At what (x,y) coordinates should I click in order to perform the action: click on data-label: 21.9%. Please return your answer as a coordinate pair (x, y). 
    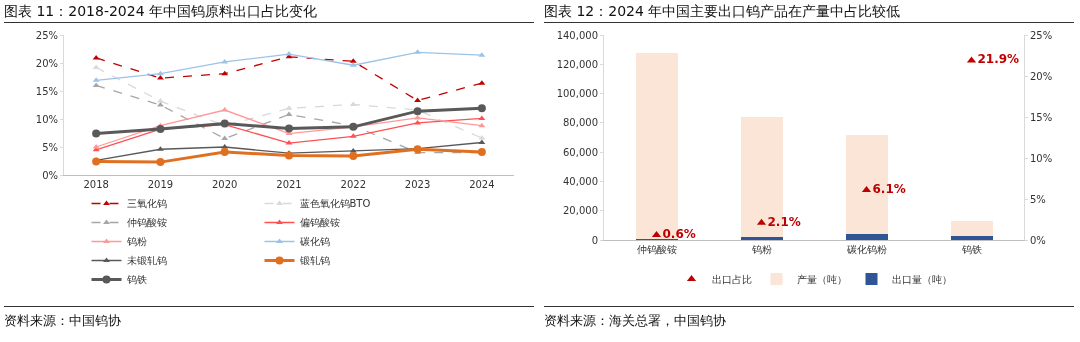
    Looking at the image, I should click on (998, 59).